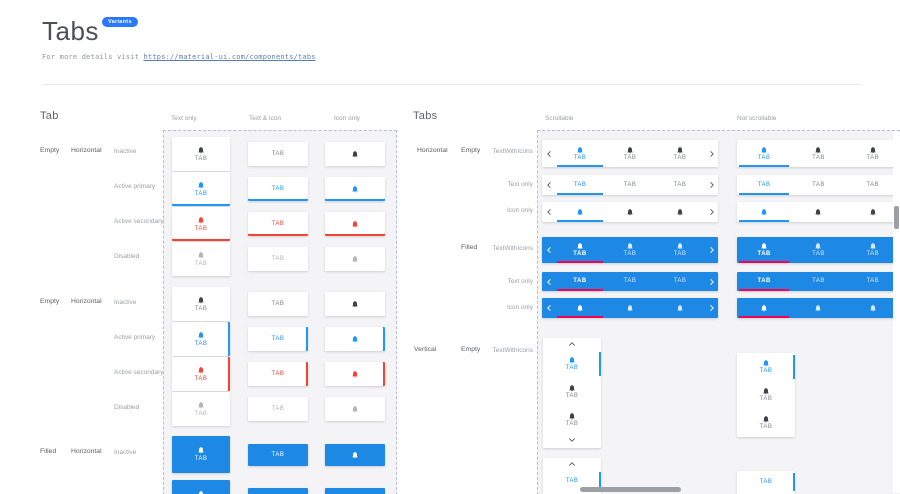 The height and width of the screenshot is (494, 900). Describe the element at coordinates (125, 452) in the screenshot. I see `state-label: Inactive` at that location.